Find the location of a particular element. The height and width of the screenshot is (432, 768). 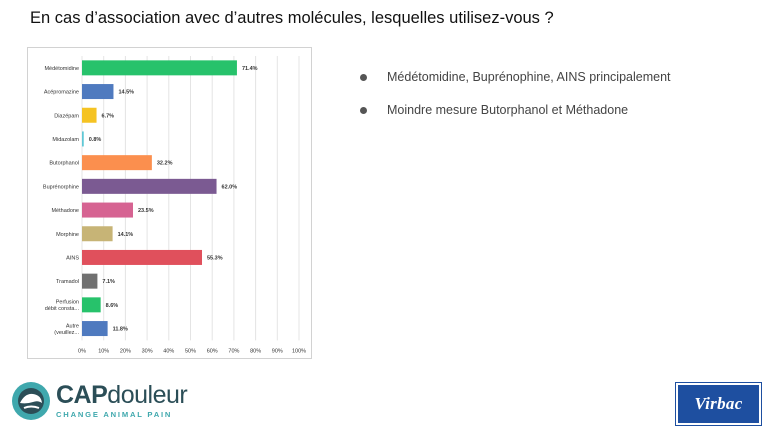

bullet-item: Moindre mesure Butorphanol et Méthadone is located at coordinates (515, 110).